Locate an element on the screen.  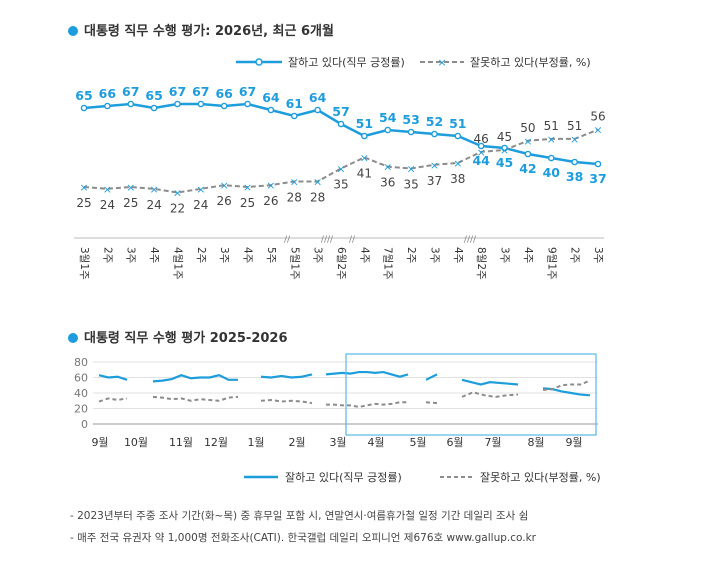
legend1-neg-marker: × is located at coordinates (441, 62).